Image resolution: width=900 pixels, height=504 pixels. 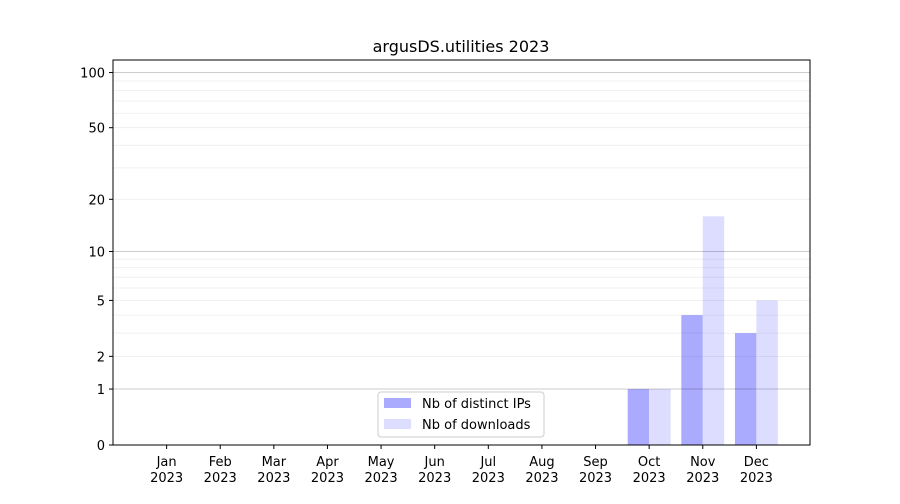 What do you see at coordinates (96, 129) in the screenshot?
I see `y-tick-label: 50` at bounding box center [96, 129].